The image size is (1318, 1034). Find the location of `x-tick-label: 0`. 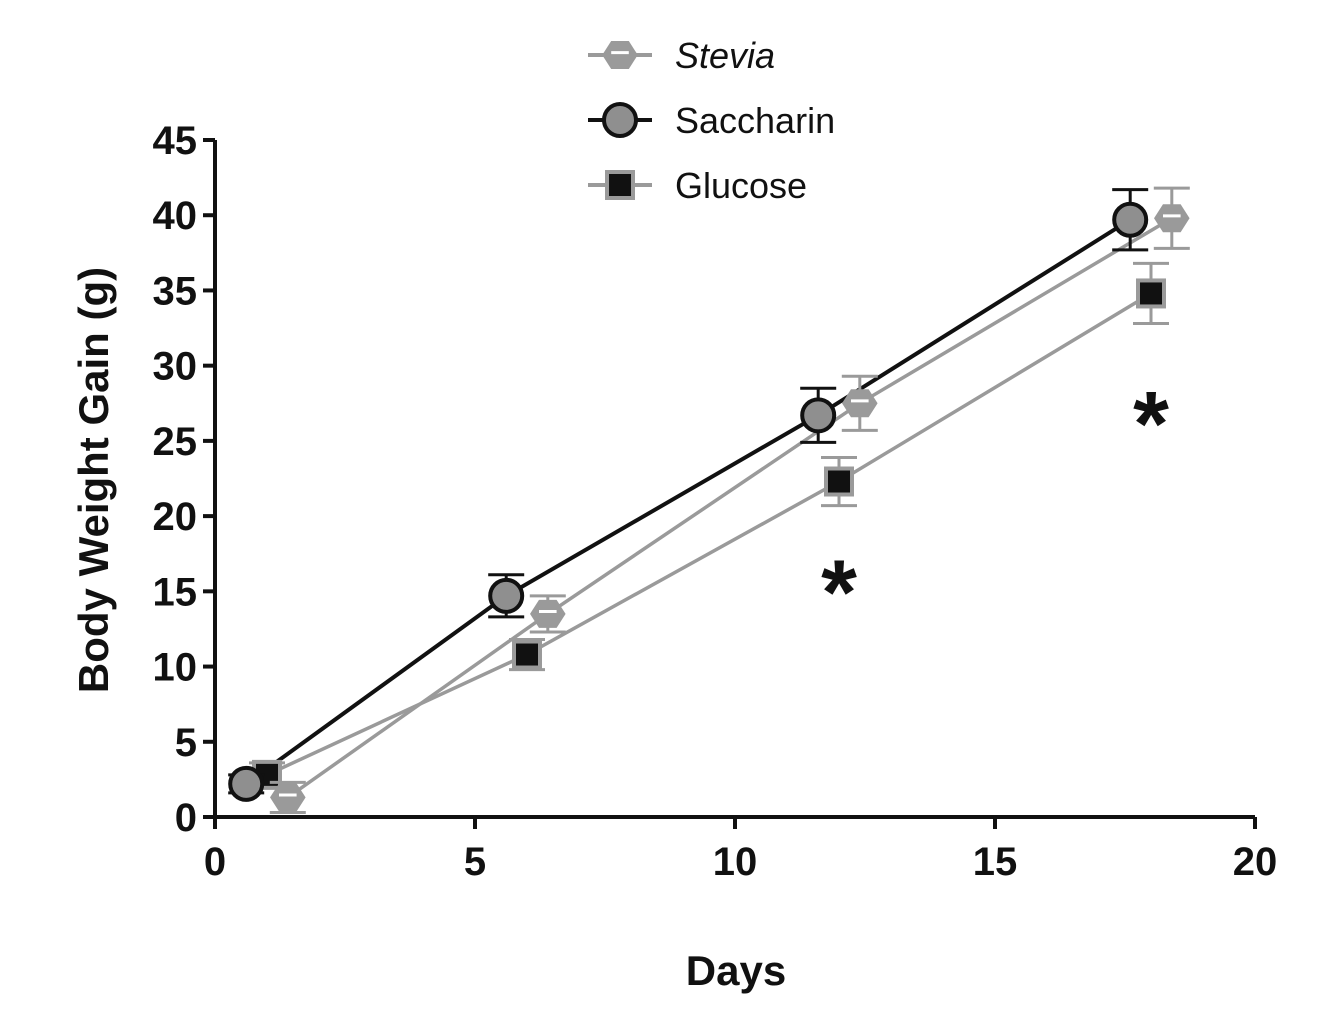

x-tick-label: 0 is located at coordinates (215, 862).